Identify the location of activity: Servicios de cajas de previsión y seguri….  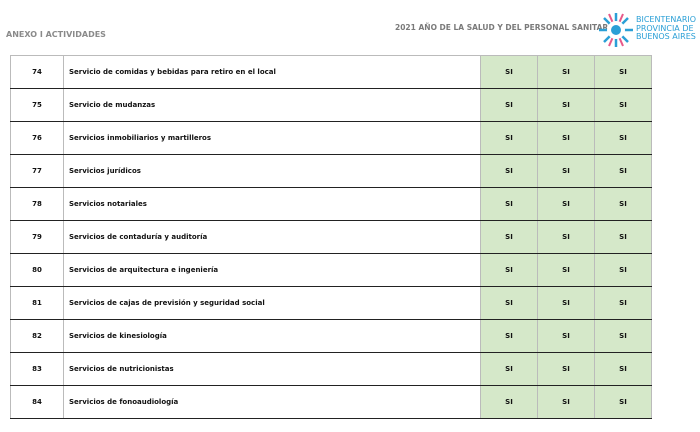
(272, 303).